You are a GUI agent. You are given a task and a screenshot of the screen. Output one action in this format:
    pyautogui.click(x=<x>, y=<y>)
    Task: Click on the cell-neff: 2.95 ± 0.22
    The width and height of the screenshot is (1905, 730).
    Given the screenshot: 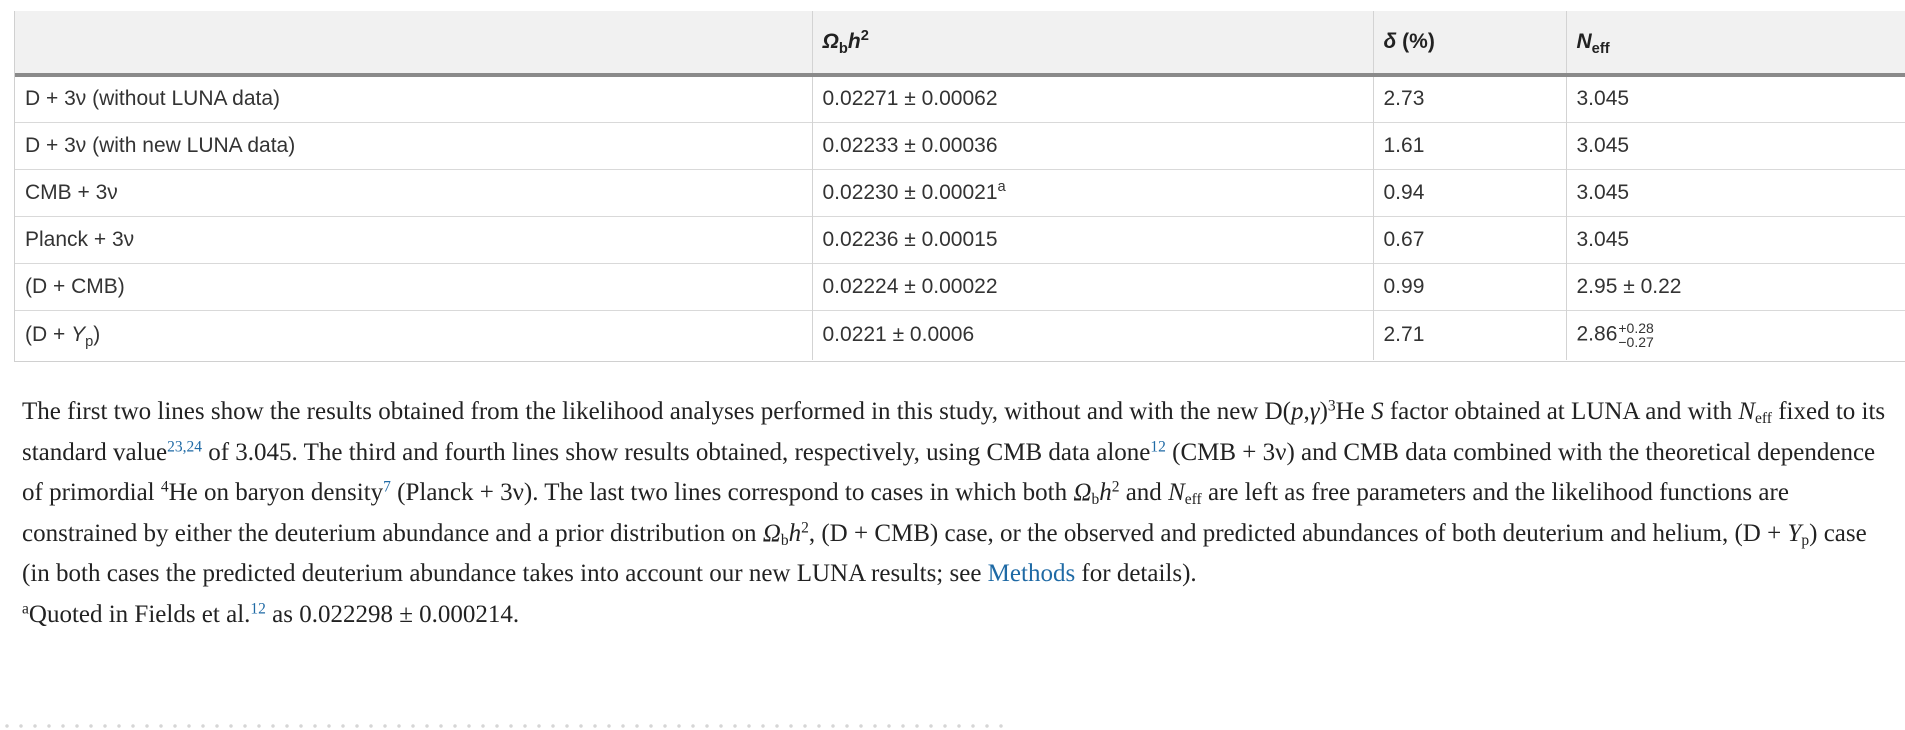 What is the action you would take?
    pyautogui.click(x=1735, y=286)
    